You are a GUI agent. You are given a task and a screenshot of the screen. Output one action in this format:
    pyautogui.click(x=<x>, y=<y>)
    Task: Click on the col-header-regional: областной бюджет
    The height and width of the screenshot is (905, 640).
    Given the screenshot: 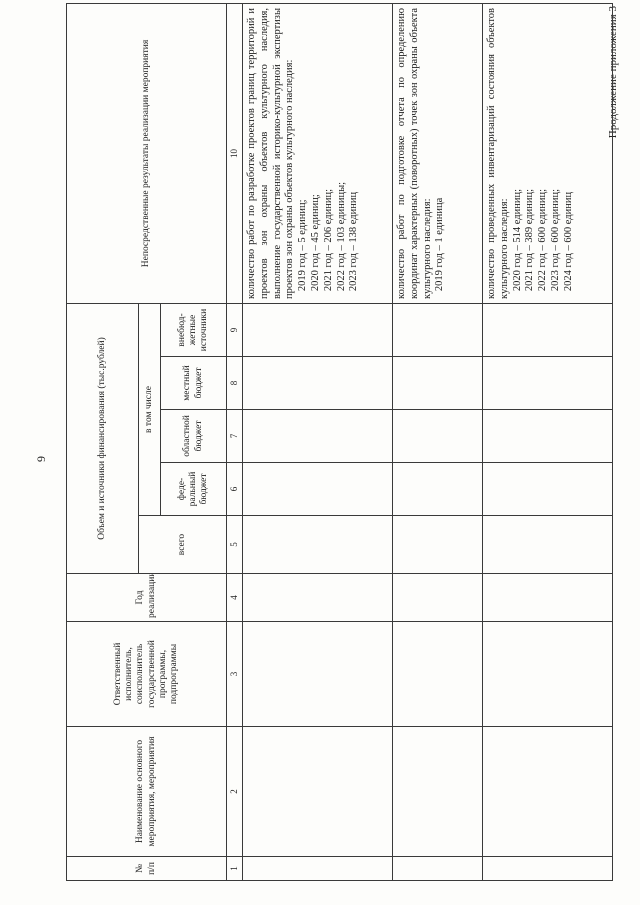 What is the action you would take?
    pyautogui.click(x=193, y=436)
    